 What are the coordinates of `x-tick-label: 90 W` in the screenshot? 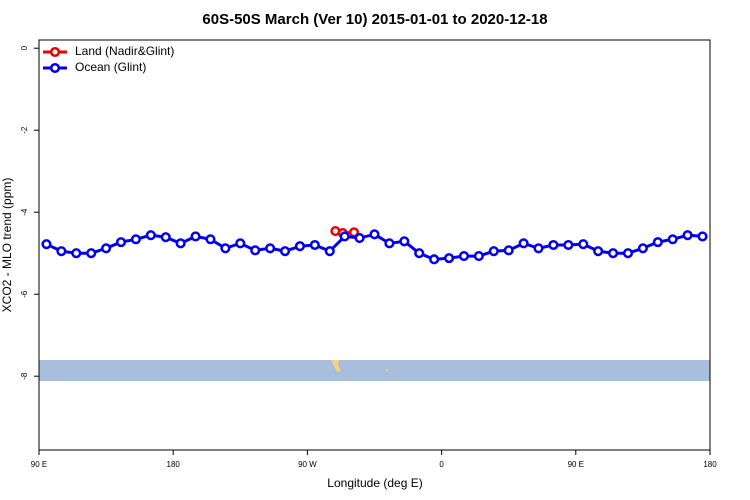 It's located at (307, 464).